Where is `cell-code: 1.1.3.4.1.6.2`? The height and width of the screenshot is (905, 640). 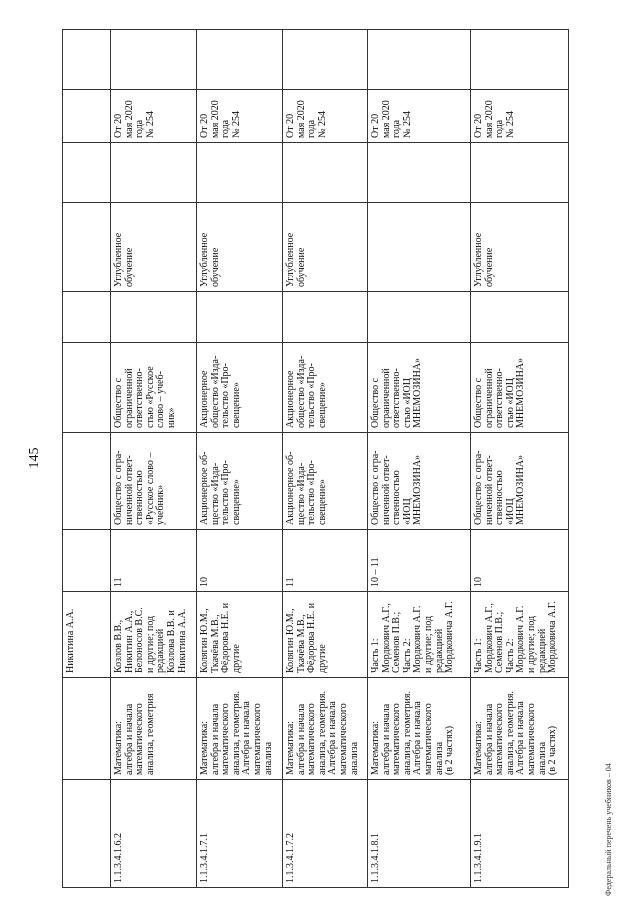 cell-code: 1.1.3.4.1.6.2 is located at coordinates (153, 833).